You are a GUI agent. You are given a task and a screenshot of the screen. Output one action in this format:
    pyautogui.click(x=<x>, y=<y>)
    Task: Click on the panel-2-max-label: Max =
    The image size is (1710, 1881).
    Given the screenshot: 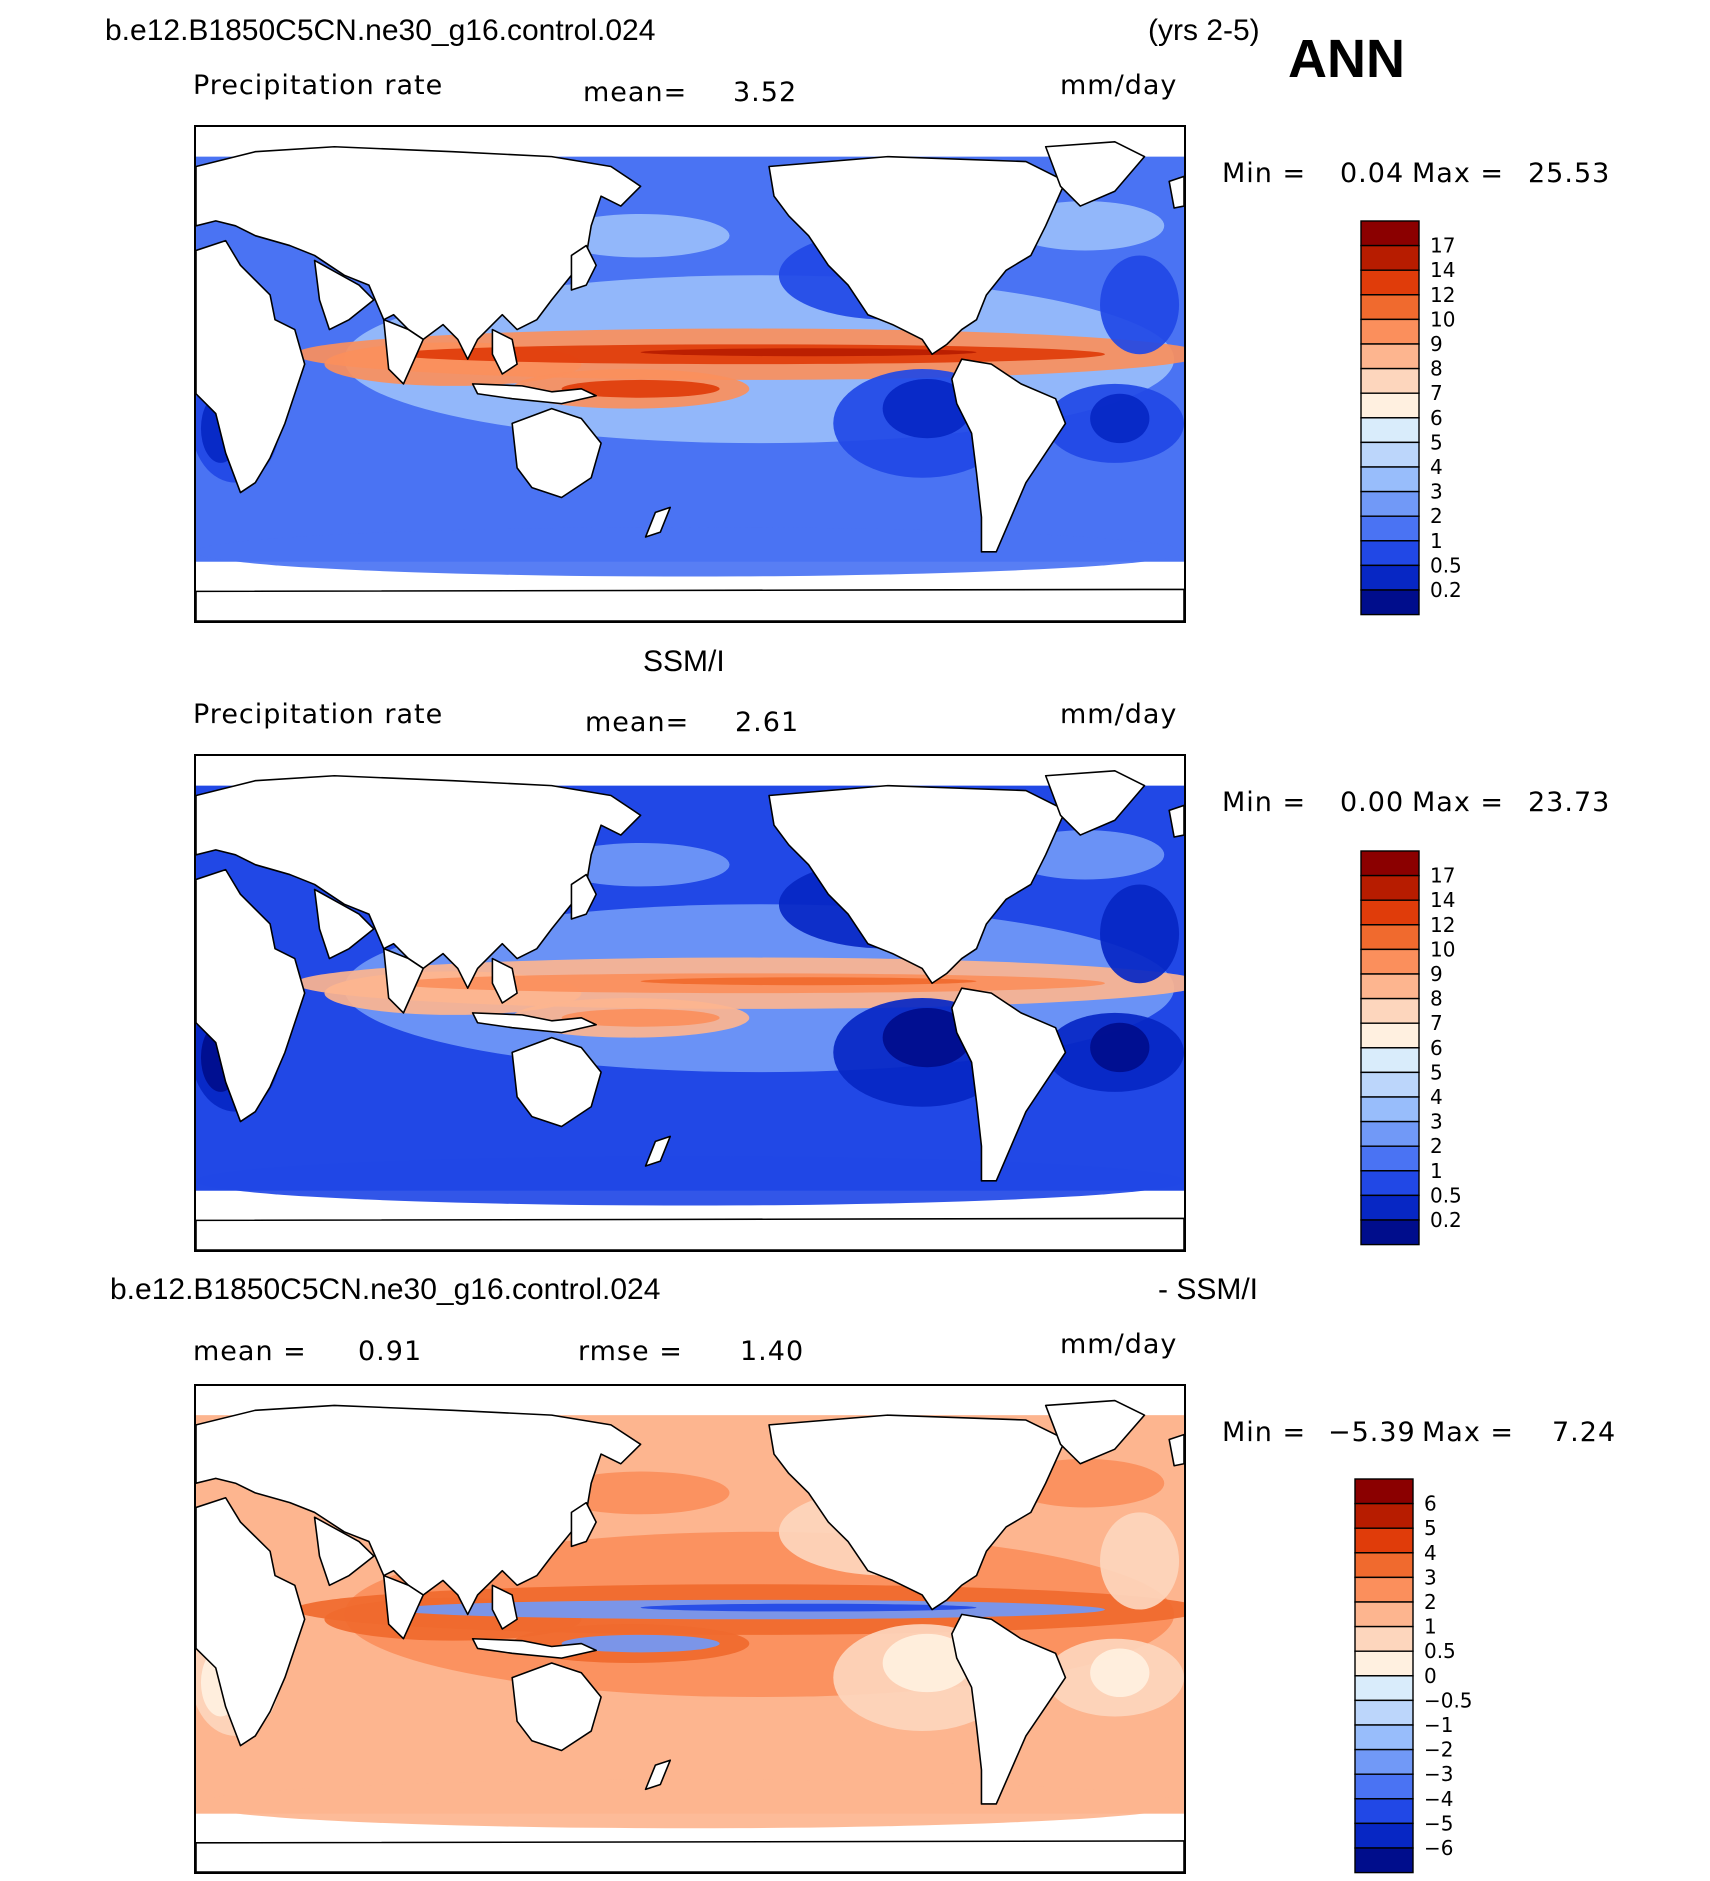 What is the action you would take?
    pyautogui.click(x=1458, y=802)
    